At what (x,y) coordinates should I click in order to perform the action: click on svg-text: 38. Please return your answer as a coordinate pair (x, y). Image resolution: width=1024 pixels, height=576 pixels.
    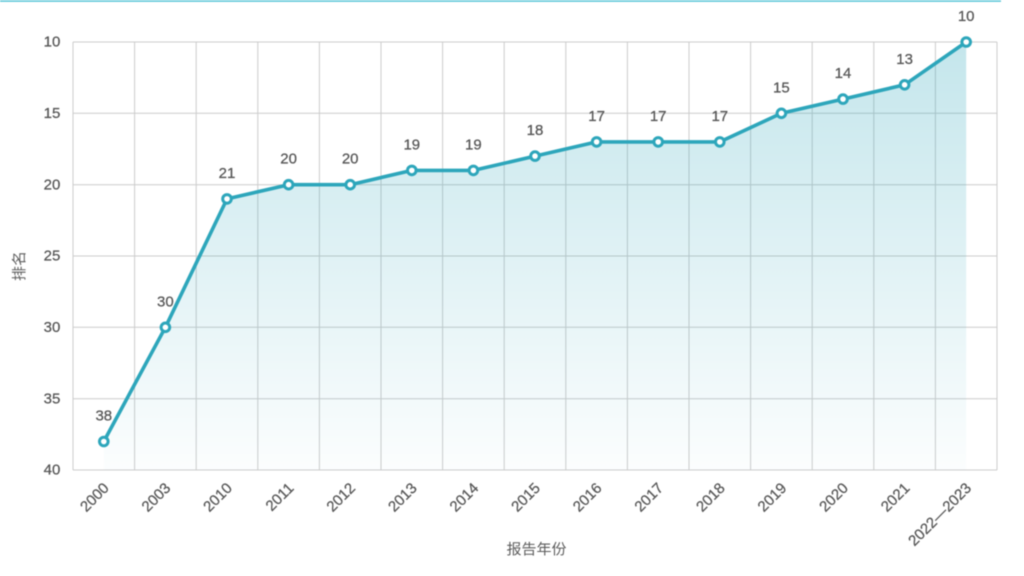
    Looking at the image, I should click on (103, 416).